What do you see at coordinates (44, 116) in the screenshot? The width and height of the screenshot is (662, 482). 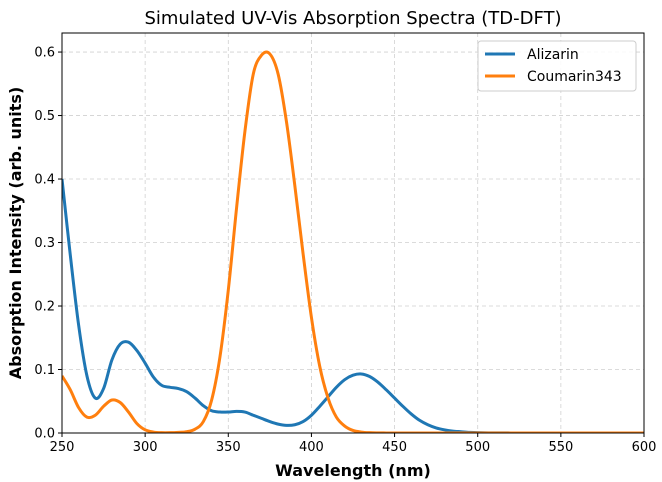 I see `y-tick-label: 0.5` at bounding box center [44, 116].